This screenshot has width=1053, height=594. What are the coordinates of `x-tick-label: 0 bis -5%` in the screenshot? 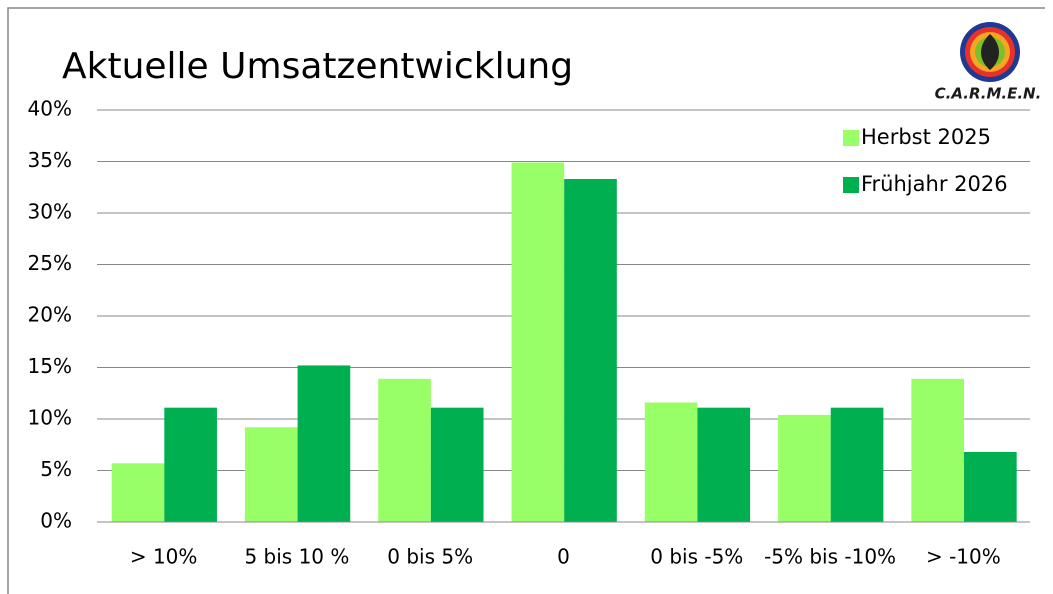 It's located at (696, 557).